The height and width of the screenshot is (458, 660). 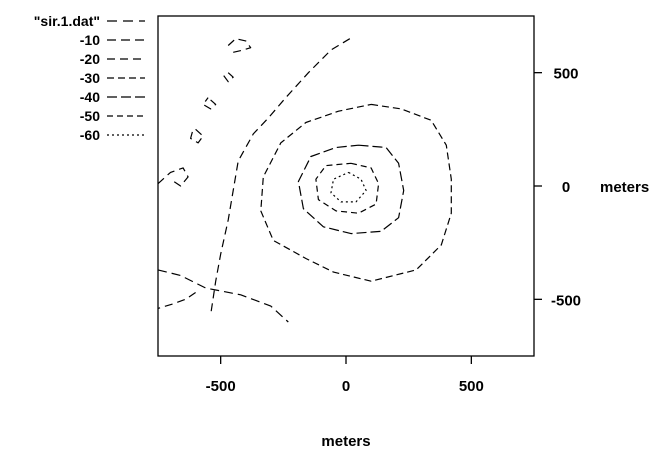 What do you see at coordinates (67, 21) in the screenshot?
I see `legend-label: "sir.1.dat"` at bounding box center [67, 21].